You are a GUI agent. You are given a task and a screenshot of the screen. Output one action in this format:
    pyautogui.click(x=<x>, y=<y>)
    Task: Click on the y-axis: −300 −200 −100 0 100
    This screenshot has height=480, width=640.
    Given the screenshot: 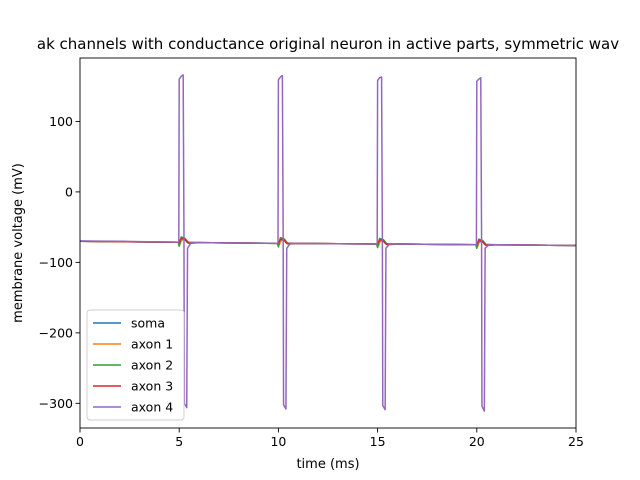 What is the action you would take?
    pyautogui.click(x=59, y=262)
    